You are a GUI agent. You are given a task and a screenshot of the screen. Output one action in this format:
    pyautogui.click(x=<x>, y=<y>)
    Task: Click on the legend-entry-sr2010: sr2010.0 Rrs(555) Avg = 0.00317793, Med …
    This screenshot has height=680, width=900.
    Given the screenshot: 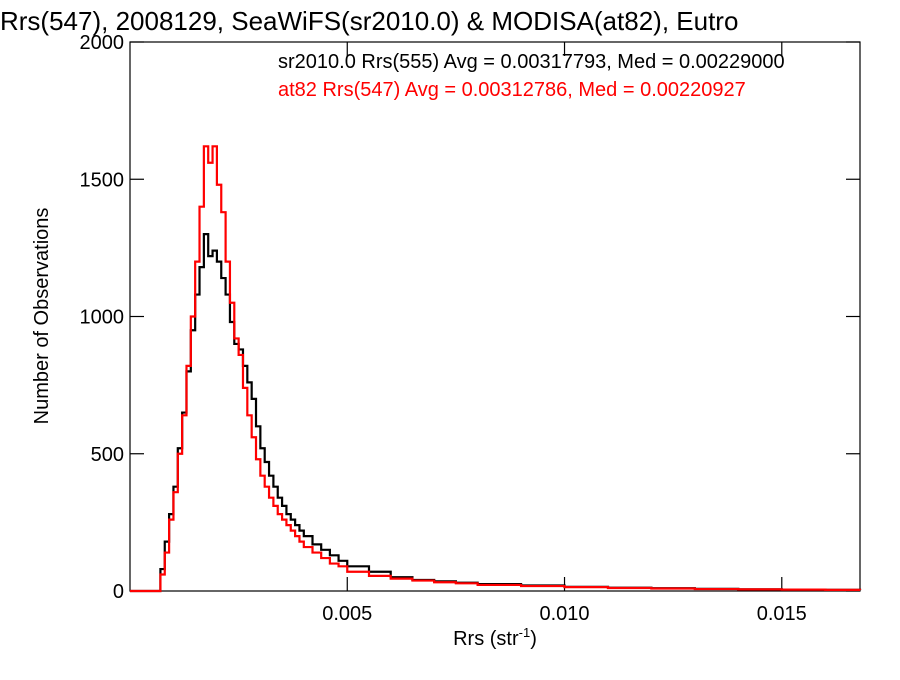 What is the action you would take?
    pyautogui.click(x=531, y=62)
    